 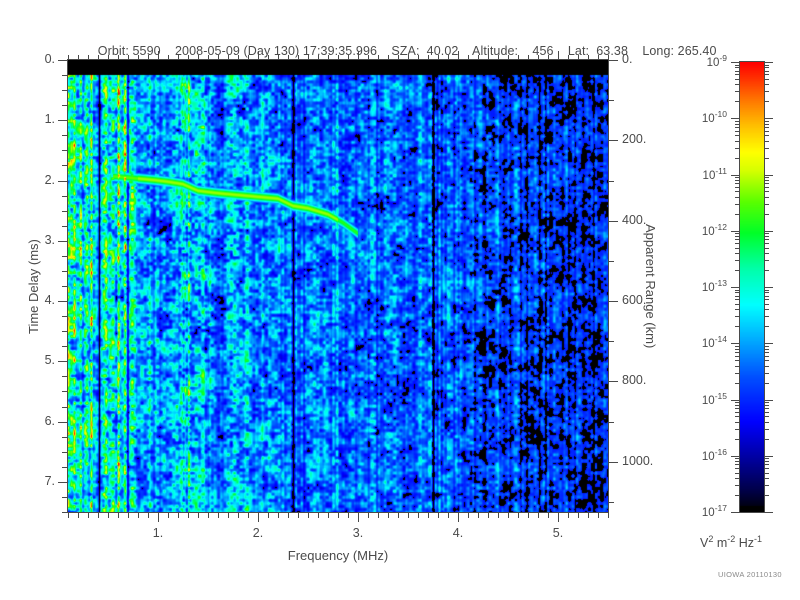 I want to click on x-axis-ticklabel: 4., so click(x=458, y=533).